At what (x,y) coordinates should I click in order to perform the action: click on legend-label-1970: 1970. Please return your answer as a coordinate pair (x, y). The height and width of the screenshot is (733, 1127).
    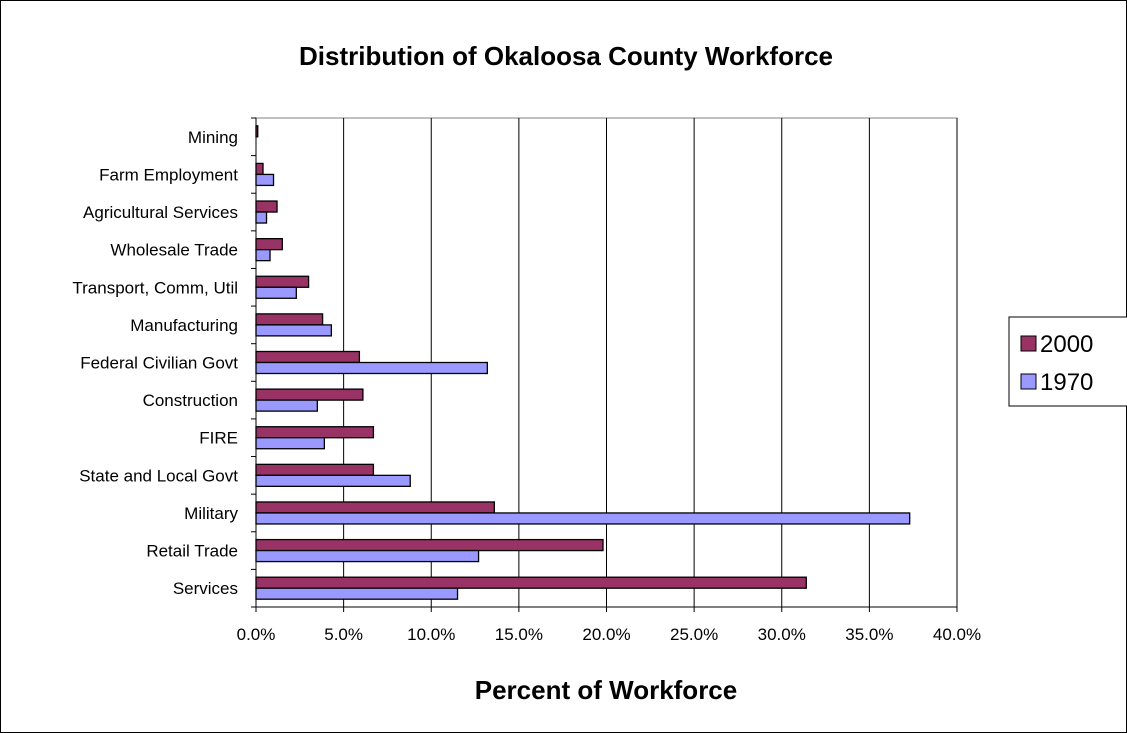
    Looking at the image, I should click on (1066, 382).